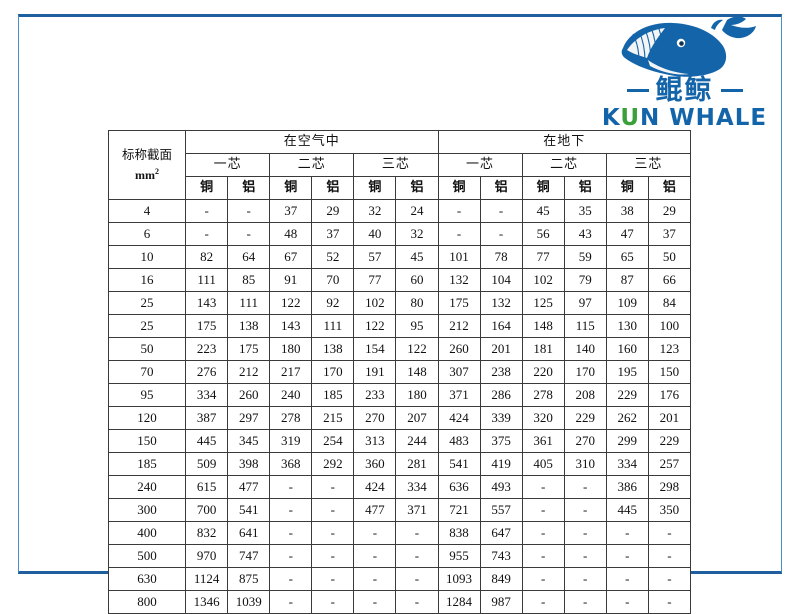  Describe the element at coordinates (207, 188) in the screenshot. I see `header-metal-cu-air-1: 铜` at that location.